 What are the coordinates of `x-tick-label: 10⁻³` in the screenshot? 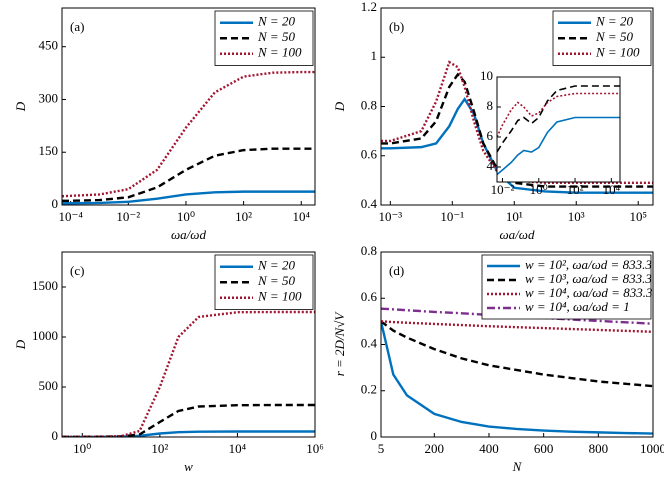 It's located at (390, 216).